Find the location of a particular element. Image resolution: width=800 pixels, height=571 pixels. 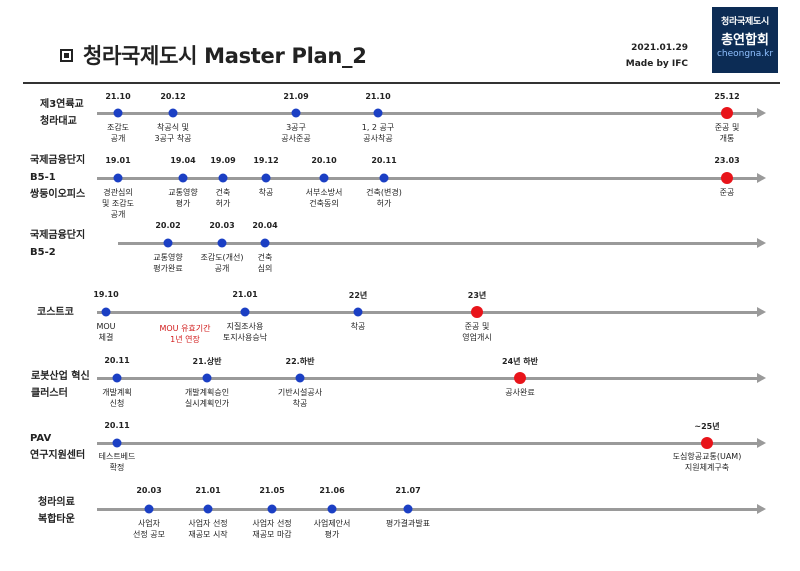

event-date: 20.10 is located at coordinates (324, 160).